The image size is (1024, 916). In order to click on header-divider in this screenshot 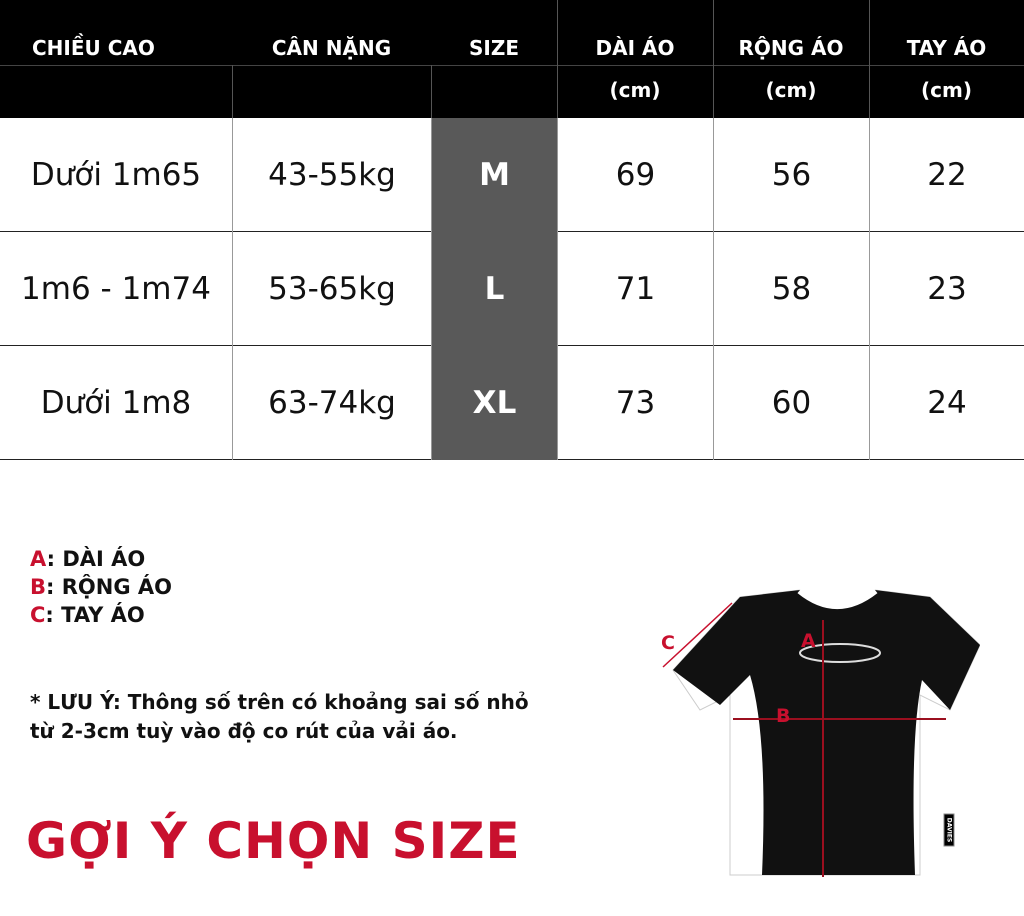, I will do `click(512, 65)`.